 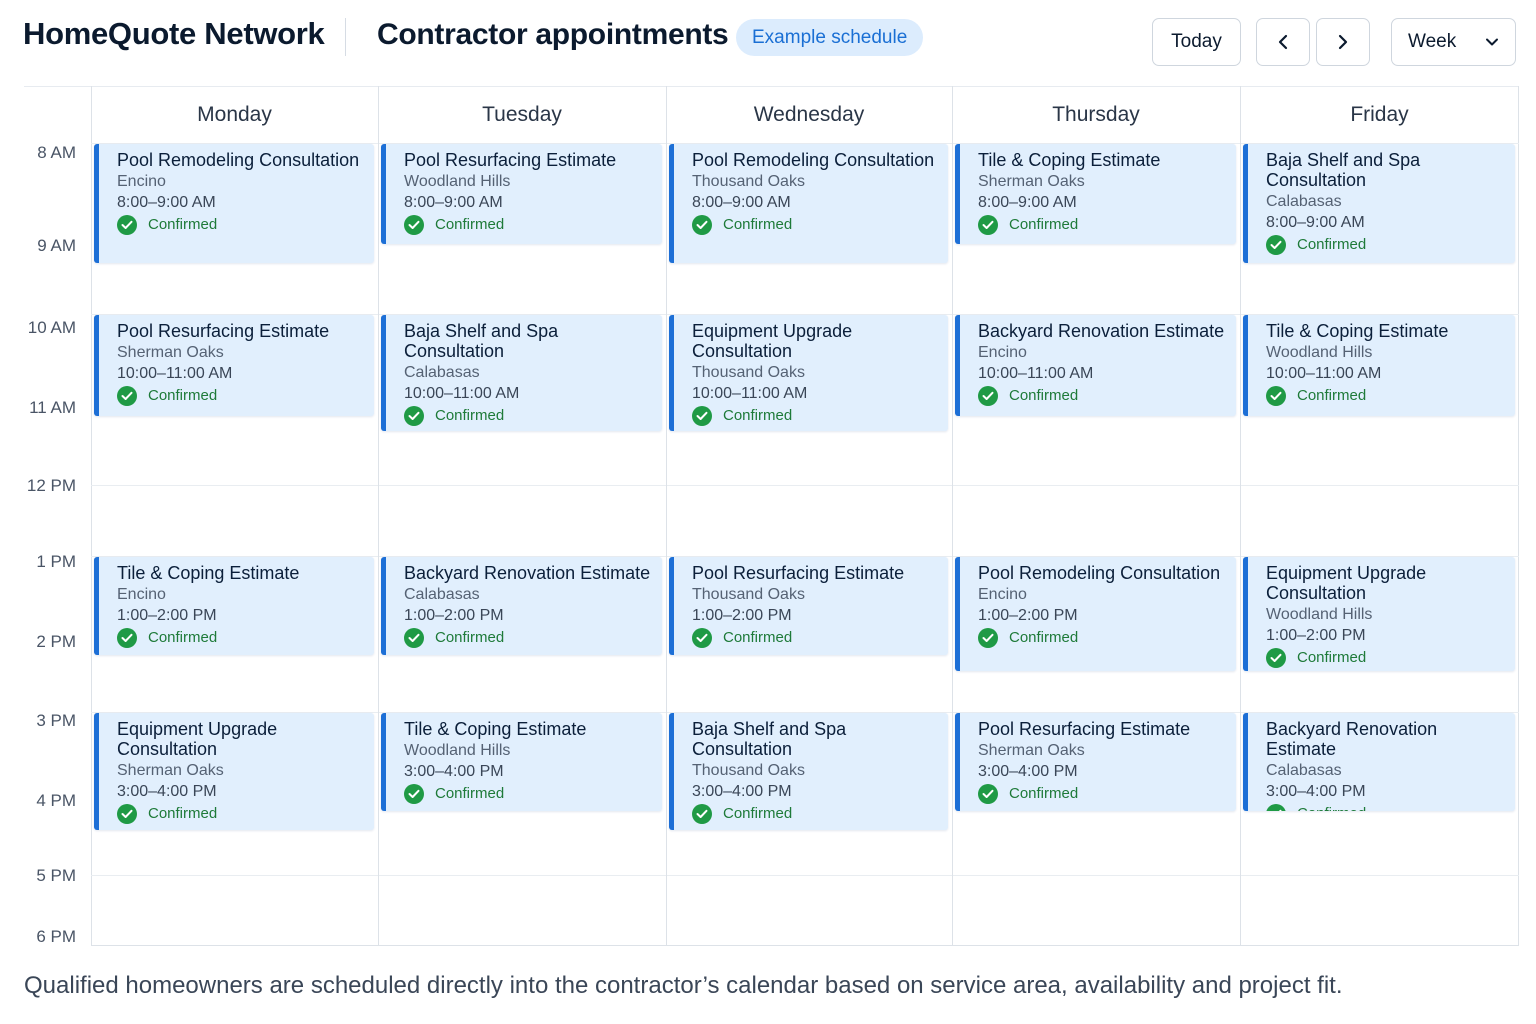 What do you see at coordinates (1492, 42) in the screenshot?
I see `chevron-down-icon` at bounding box center [1492, 42].